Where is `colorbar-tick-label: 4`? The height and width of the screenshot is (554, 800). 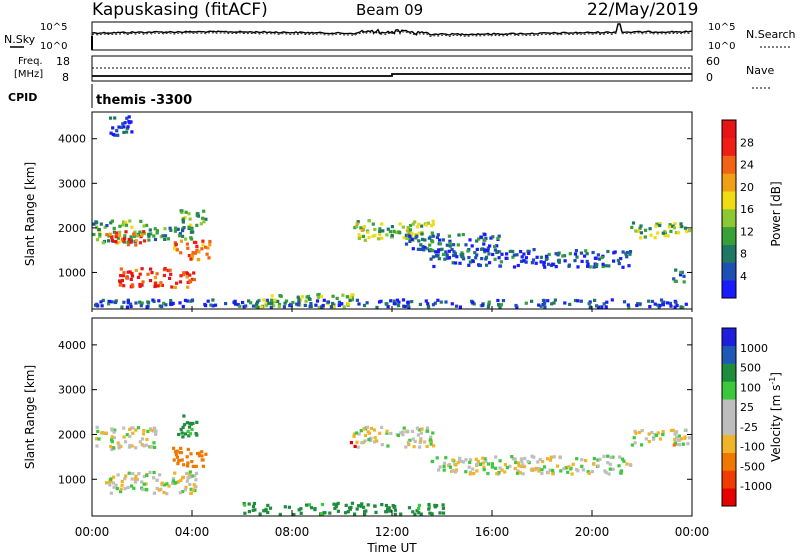
colorbar-tick-label: 4 is located at coordinates (743, 276).